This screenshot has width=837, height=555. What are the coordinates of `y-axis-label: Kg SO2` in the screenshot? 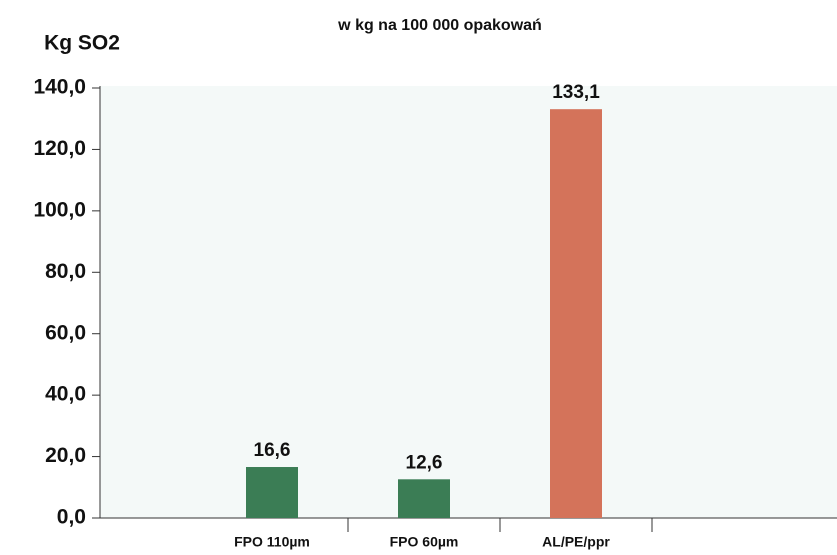 It's located at (82, 43).